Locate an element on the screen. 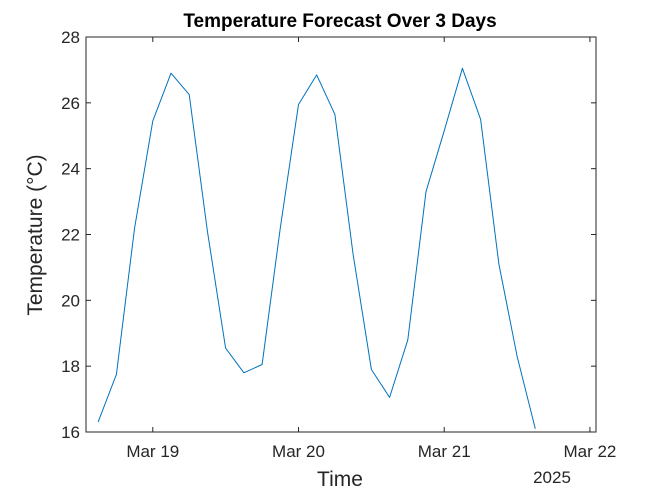 The image size is (656, 492). x-axis-label: Time is located at coordinates (340, 479).